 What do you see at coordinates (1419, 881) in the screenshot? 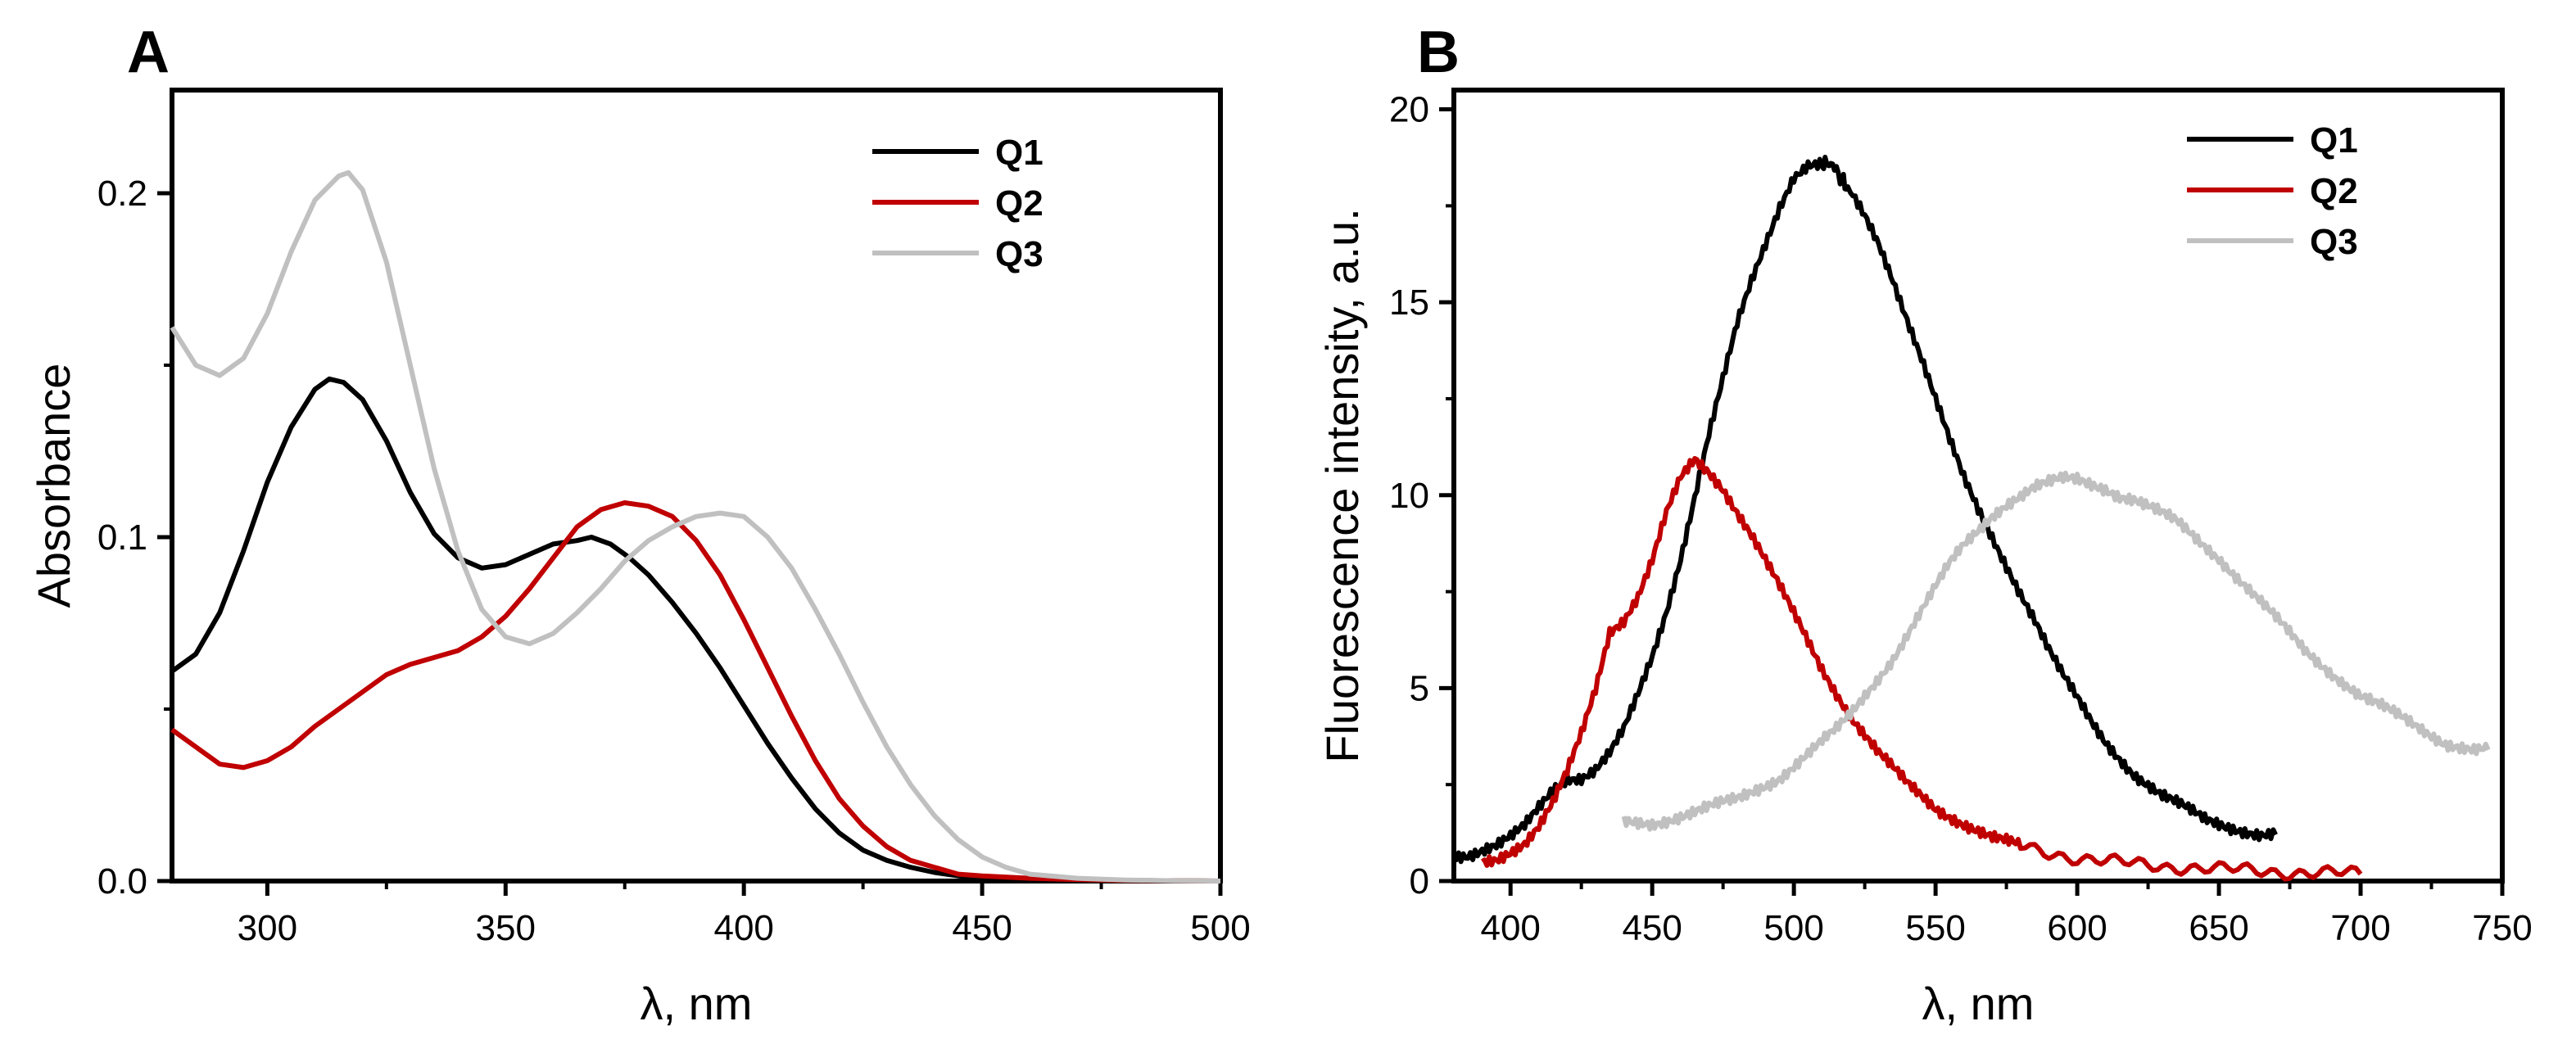
I see `panel-b-y-tick-label: 0` at bounding box center [1419, 881].